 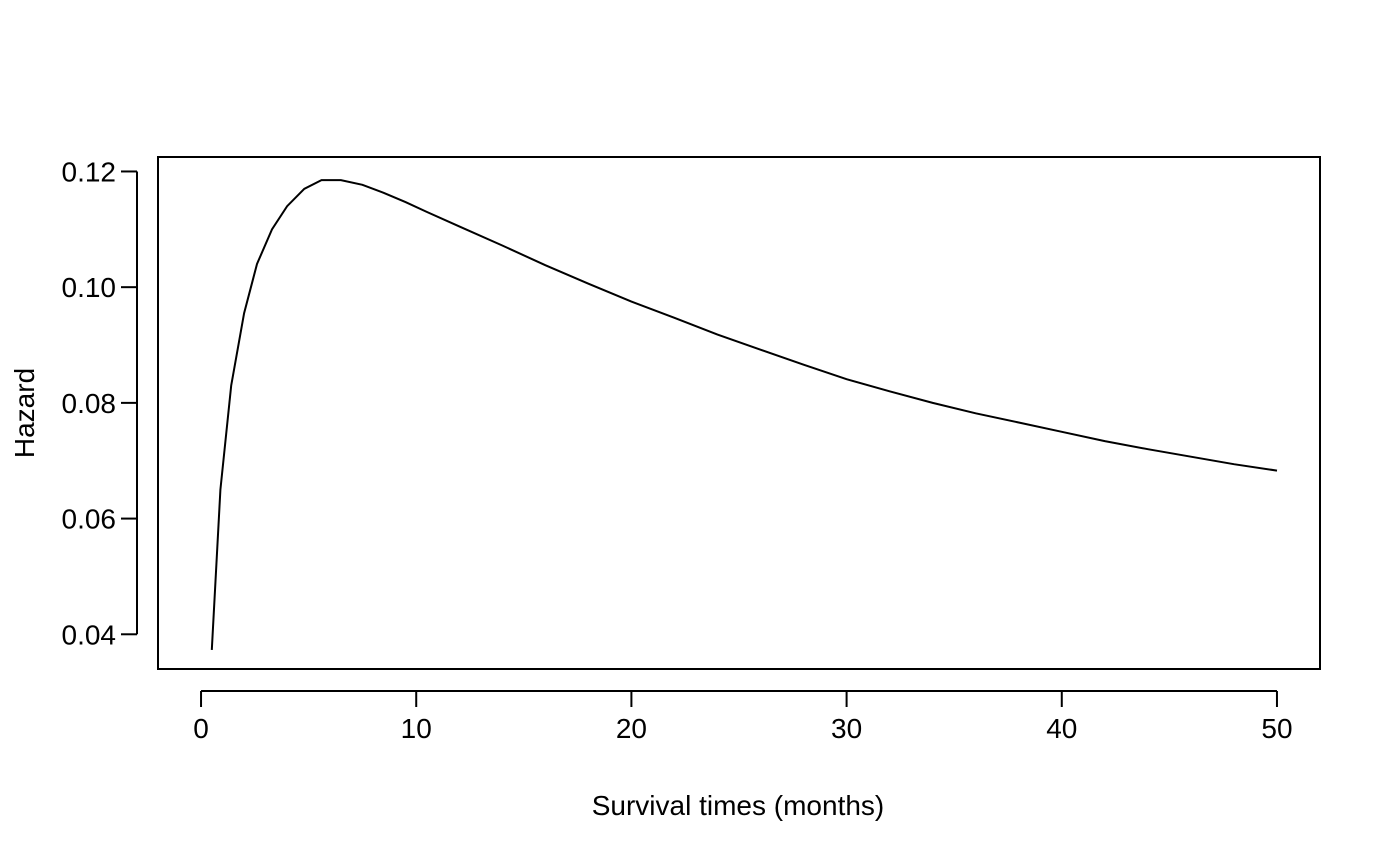 I want to click on y-axis-title: Hazard, so click(x=24, y=413).